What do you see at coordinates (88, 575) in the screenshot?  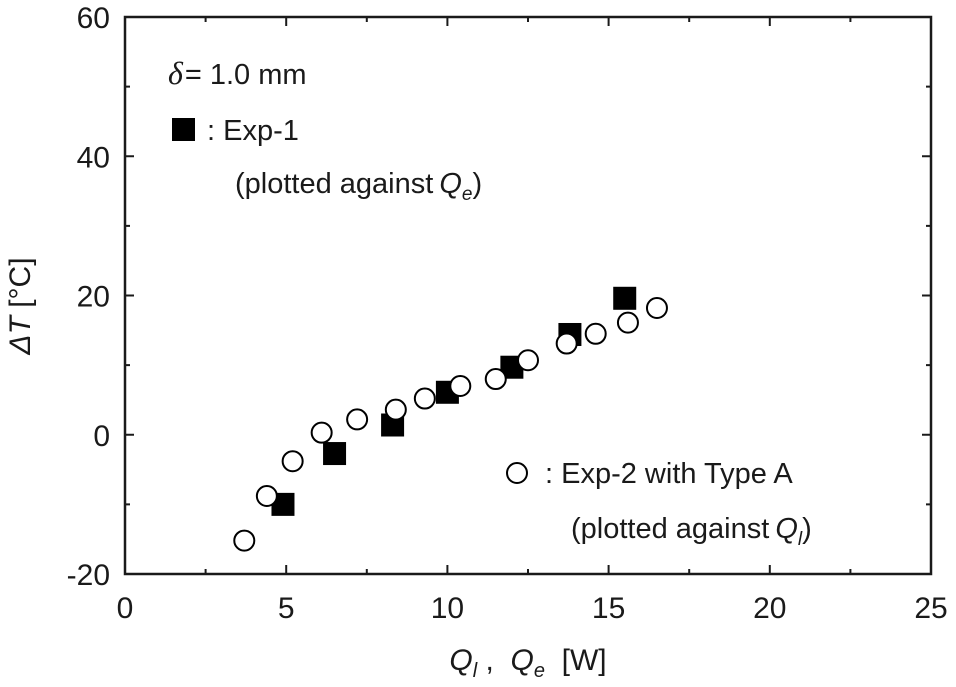 I see `y-tick-label: -20` at bounding box center [88, 575].